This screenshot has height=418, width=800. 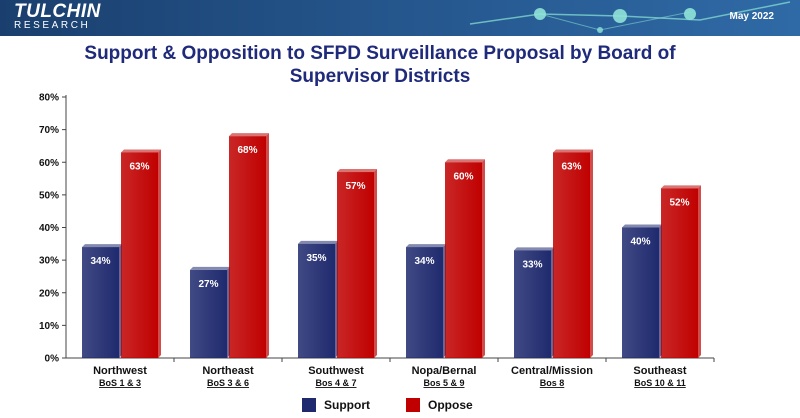 What do you see at coordinates (52, 359) in the screenshot?
I see `y-tick-label: 0%` at bounding box center [52, 359].